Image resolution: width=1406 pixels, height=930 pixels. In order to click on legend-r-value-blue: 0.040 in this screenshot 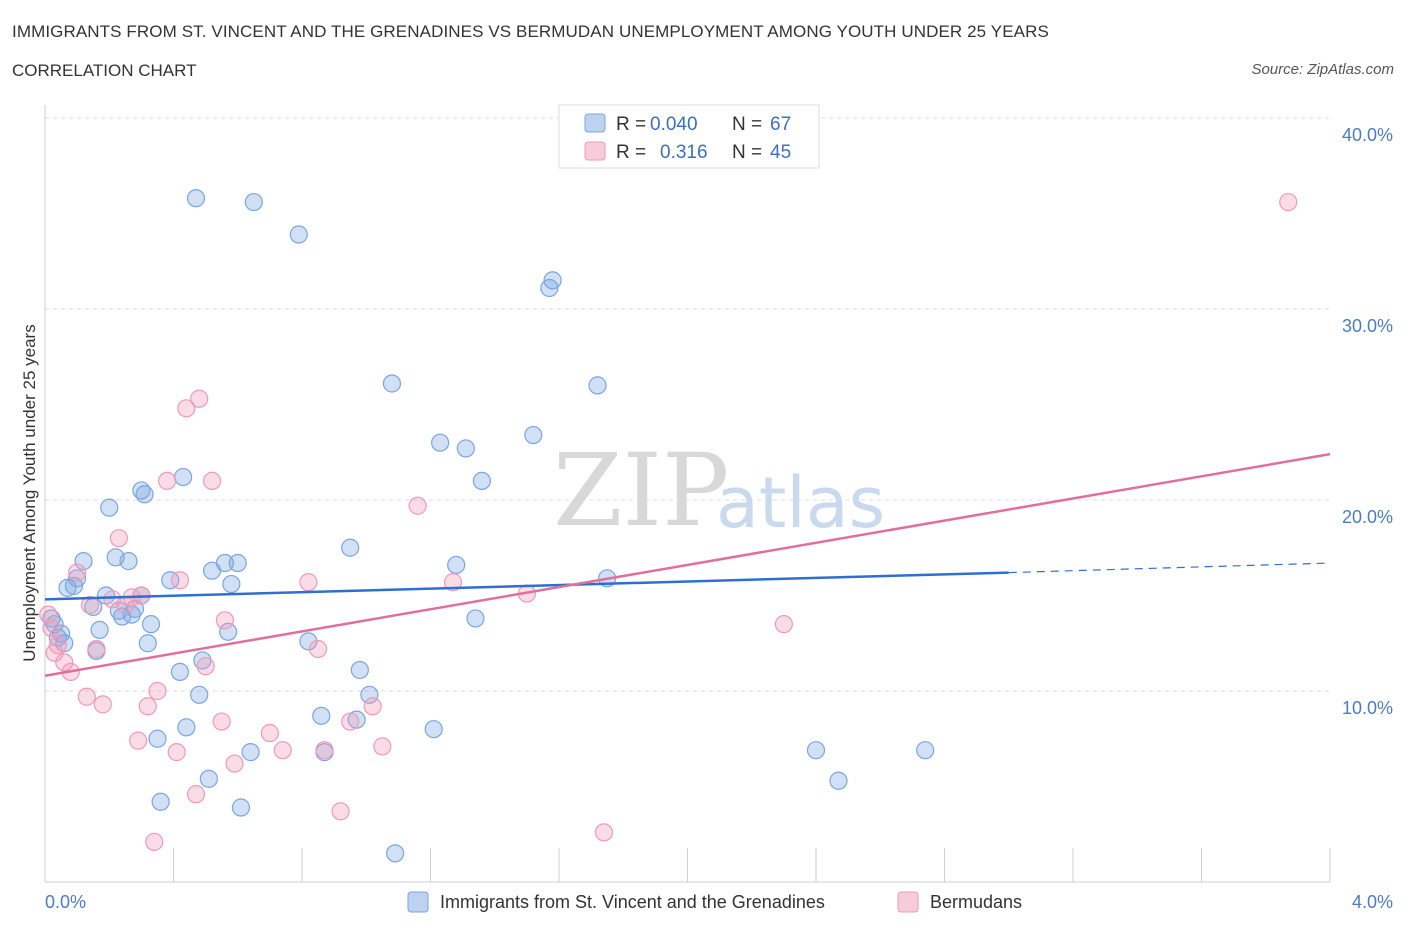, I will do `click(674, 124)`.